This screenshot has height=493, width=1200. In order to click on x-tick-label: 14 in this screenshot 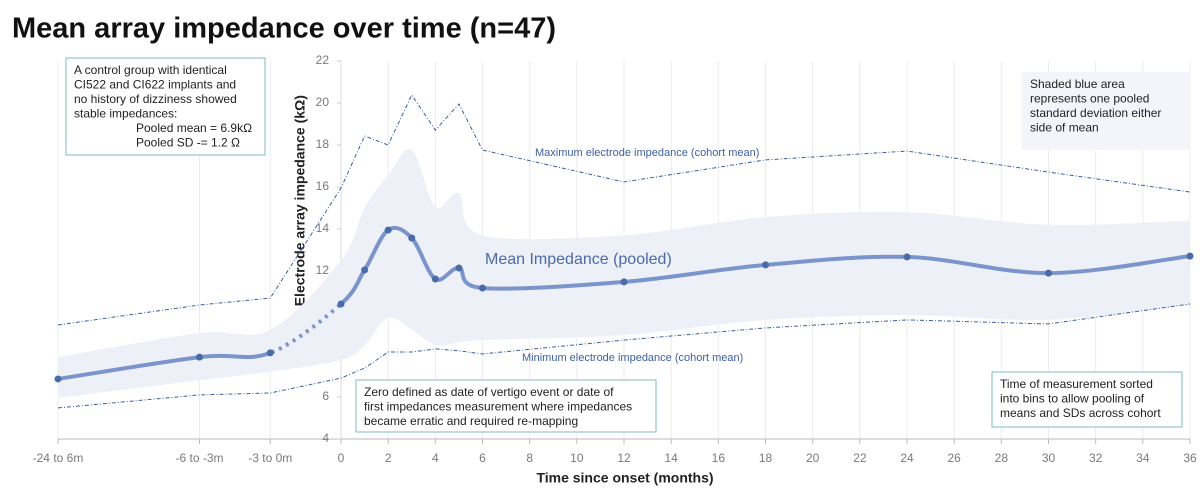, I will do `click(671, 458)`.